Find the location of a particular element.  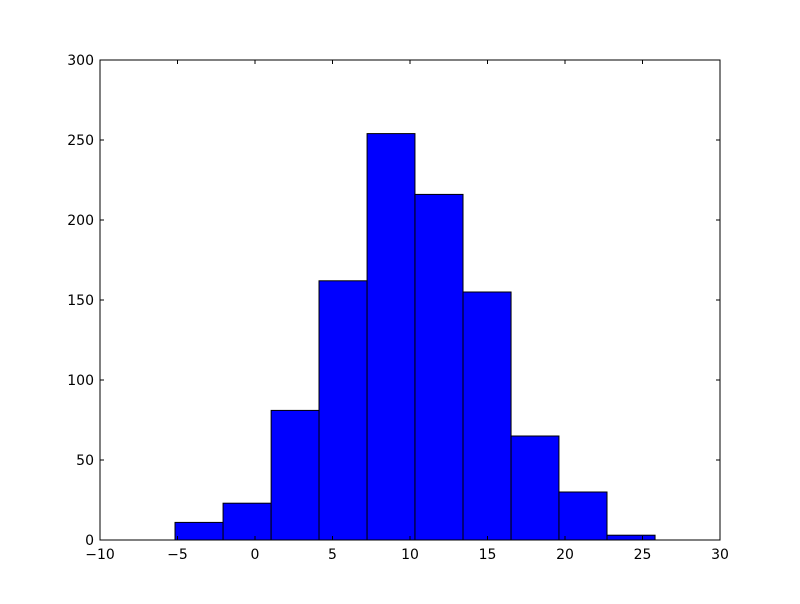

x-tick-label: 25 is located at coordinates (643, 555).